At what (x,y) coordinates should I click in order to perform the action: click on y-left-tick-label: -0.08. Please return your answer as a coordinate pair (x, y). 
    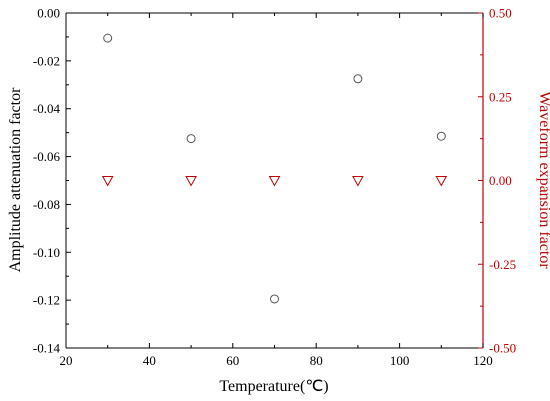
    Looking at the image, I should click on (46, 204).